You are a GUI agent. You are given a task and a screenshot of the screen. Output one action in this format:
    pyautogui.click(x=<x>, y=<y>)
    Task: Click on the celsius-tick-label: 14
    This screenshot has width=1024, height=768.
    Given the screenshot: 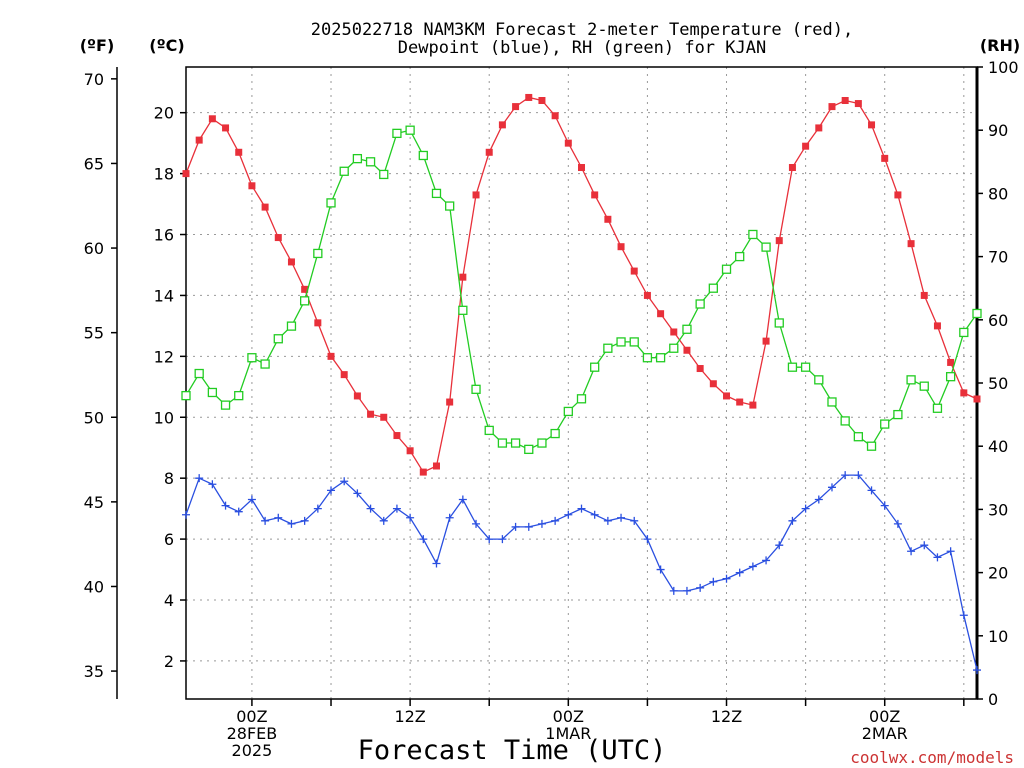 What is the action you would take?
    pyautogui.click(x=164, y=295)
    